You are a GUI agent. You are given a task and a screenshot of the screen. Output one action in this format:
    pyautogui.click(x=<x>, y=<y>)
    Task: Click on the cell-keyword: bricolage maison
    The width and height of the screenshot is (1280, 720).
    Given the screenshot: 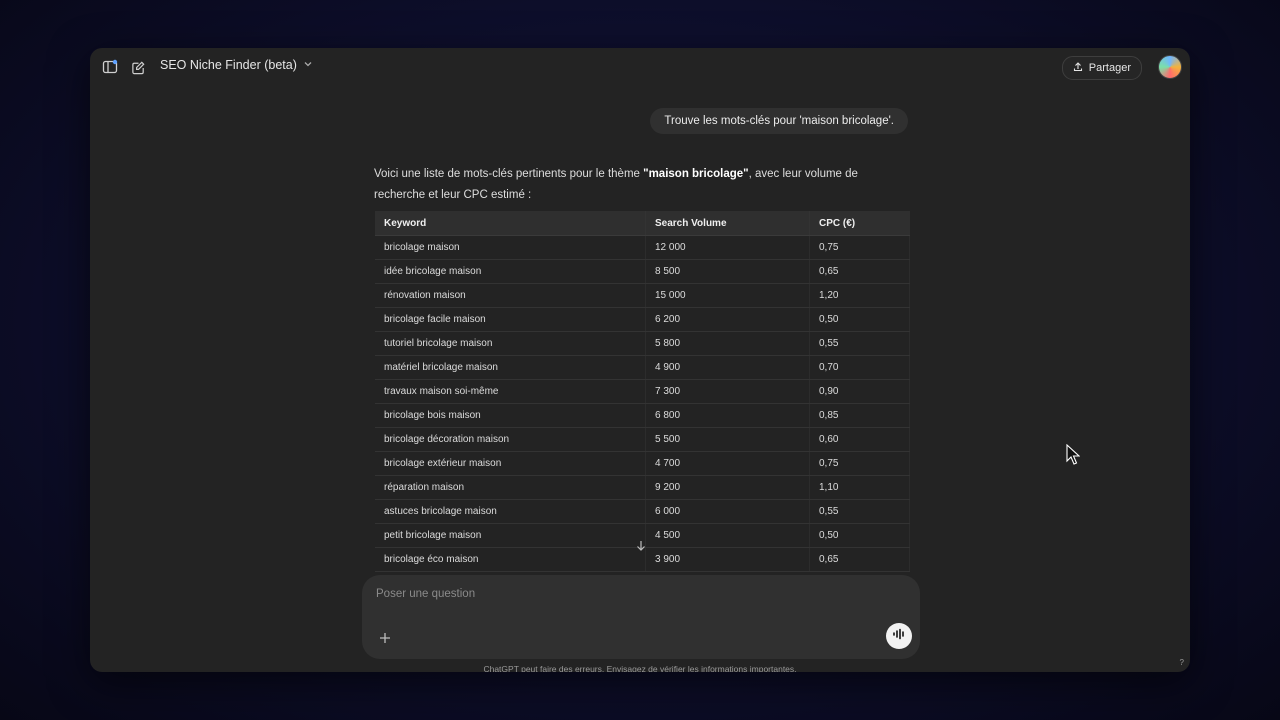 What is the action you would take?
    pyautogui.click(x=510, y=247)
    